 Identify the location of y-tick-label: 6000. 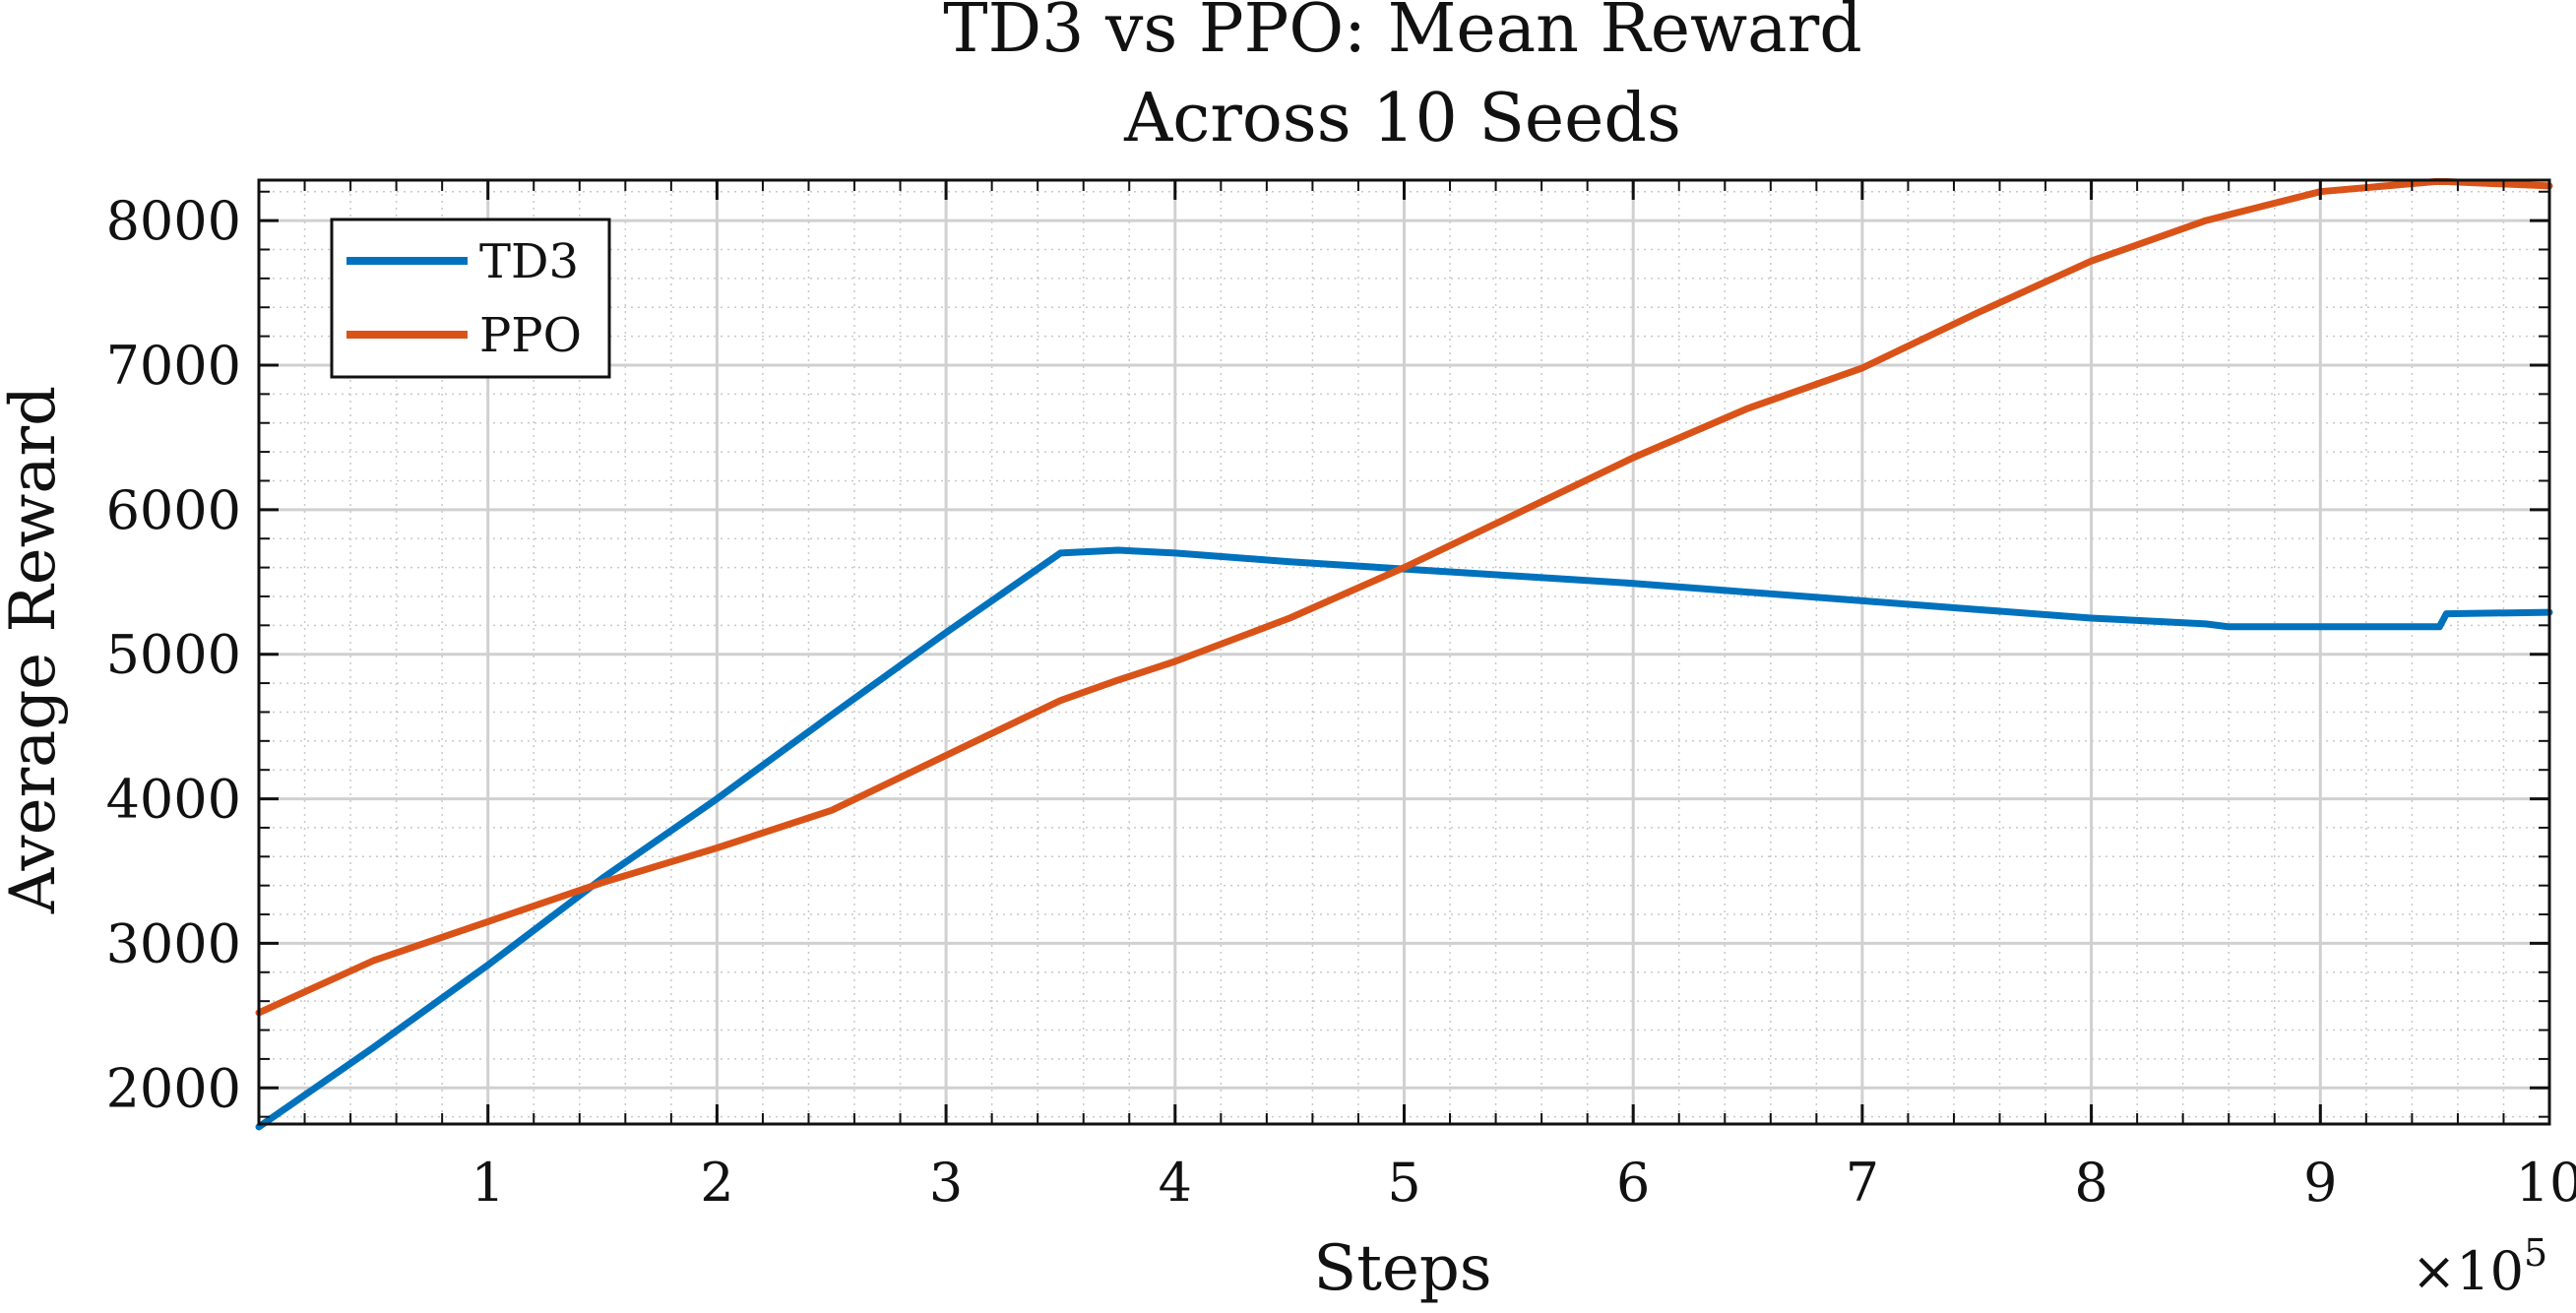
(173, 510).